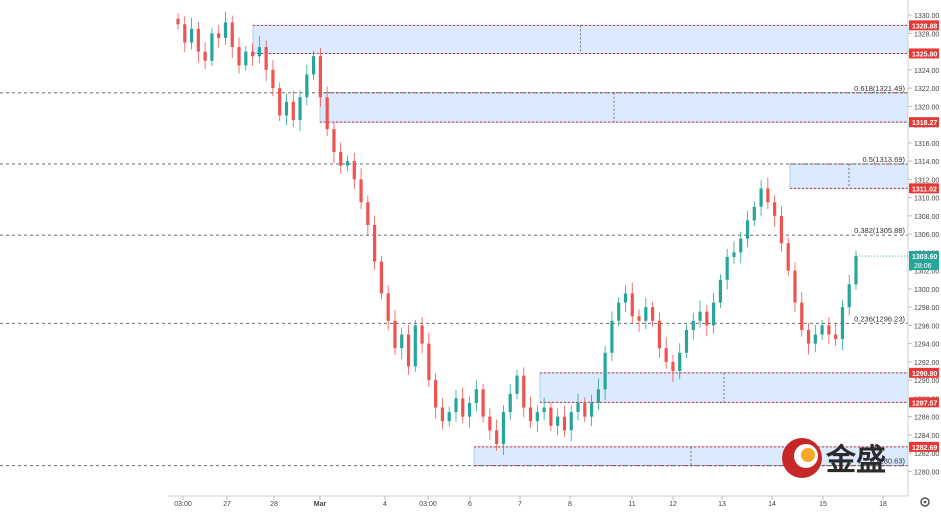 This screenshot has height=513, width=941. I want to click on y-tick-label: 1314.00, so click(926, 162).